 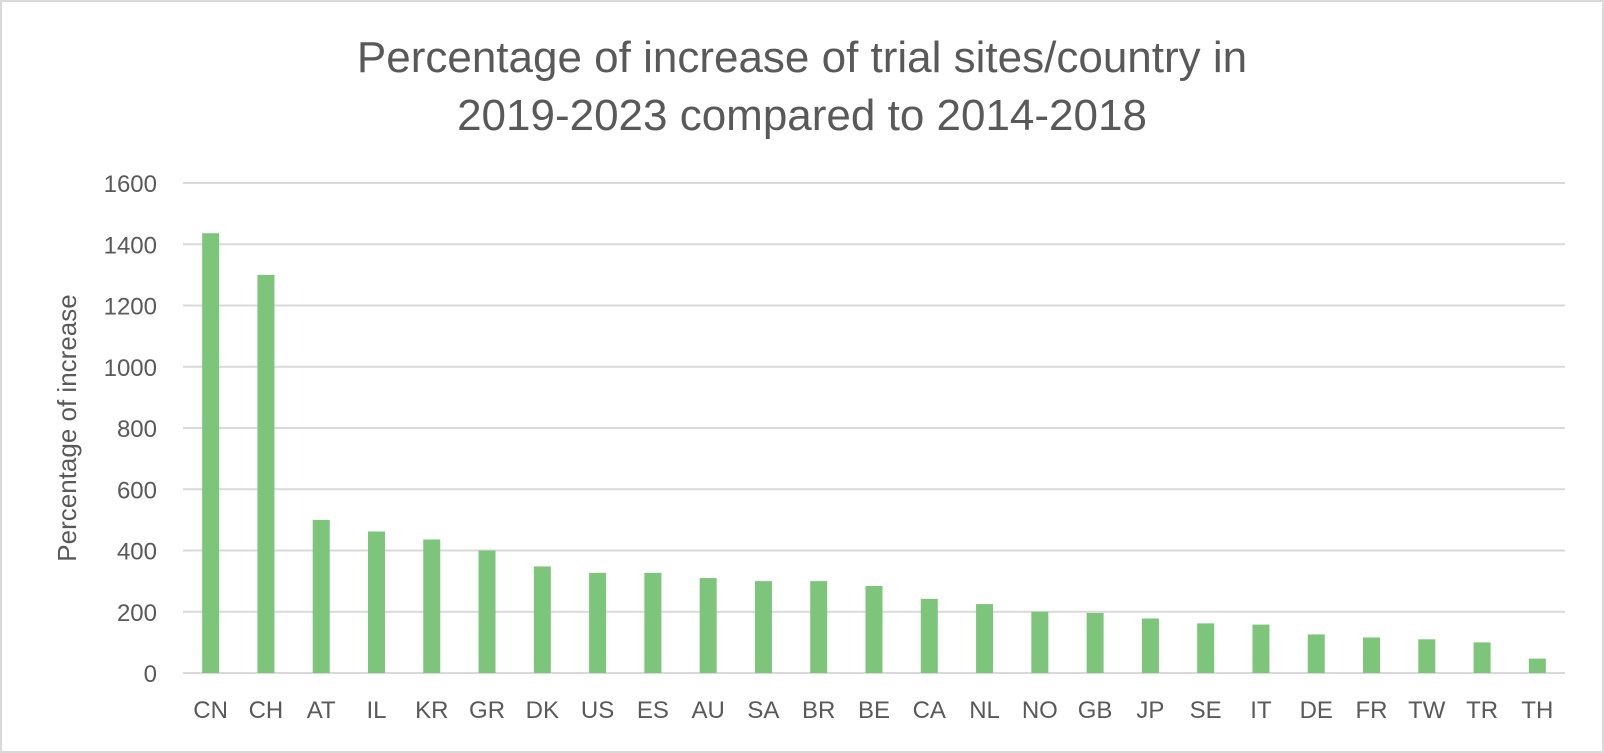 I want to click on x-tick-label: DE, so click(x=1316, y=710).